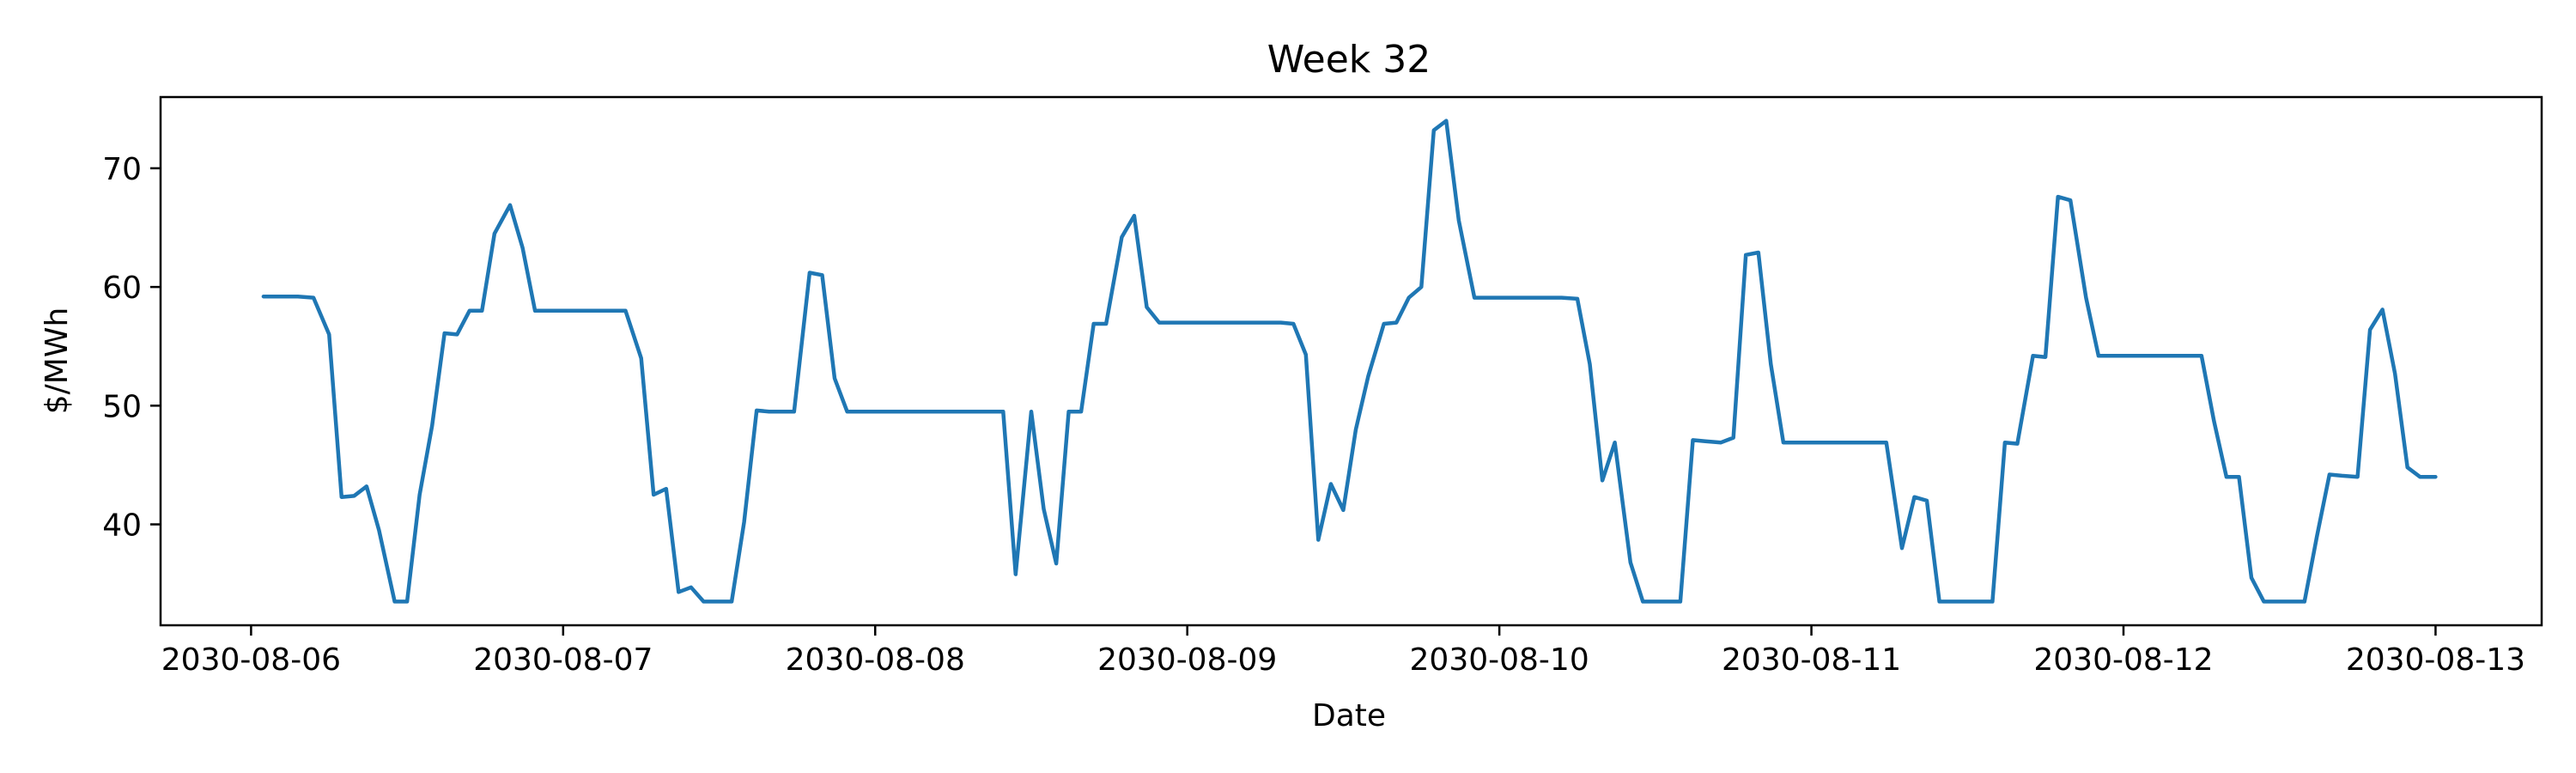 This screenshot has width=2576, height=773. Describe the element at coordinates (122, 406) in the screenshot. I see `y-tick-label: 50` at that location.